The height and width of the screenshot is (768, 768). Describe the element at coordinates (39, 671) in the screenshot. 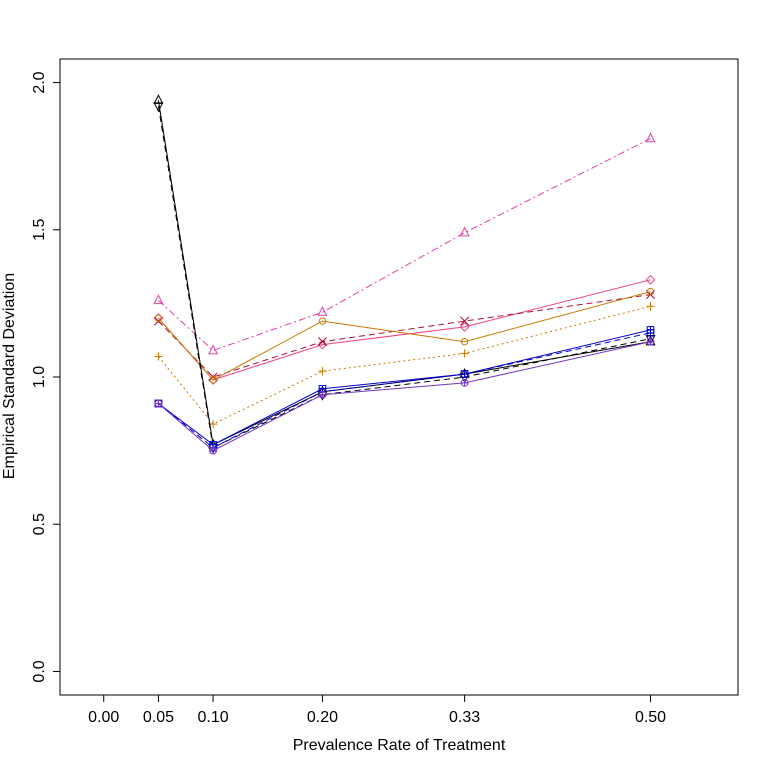

I see `y-tick-label: 0.0` at that location.